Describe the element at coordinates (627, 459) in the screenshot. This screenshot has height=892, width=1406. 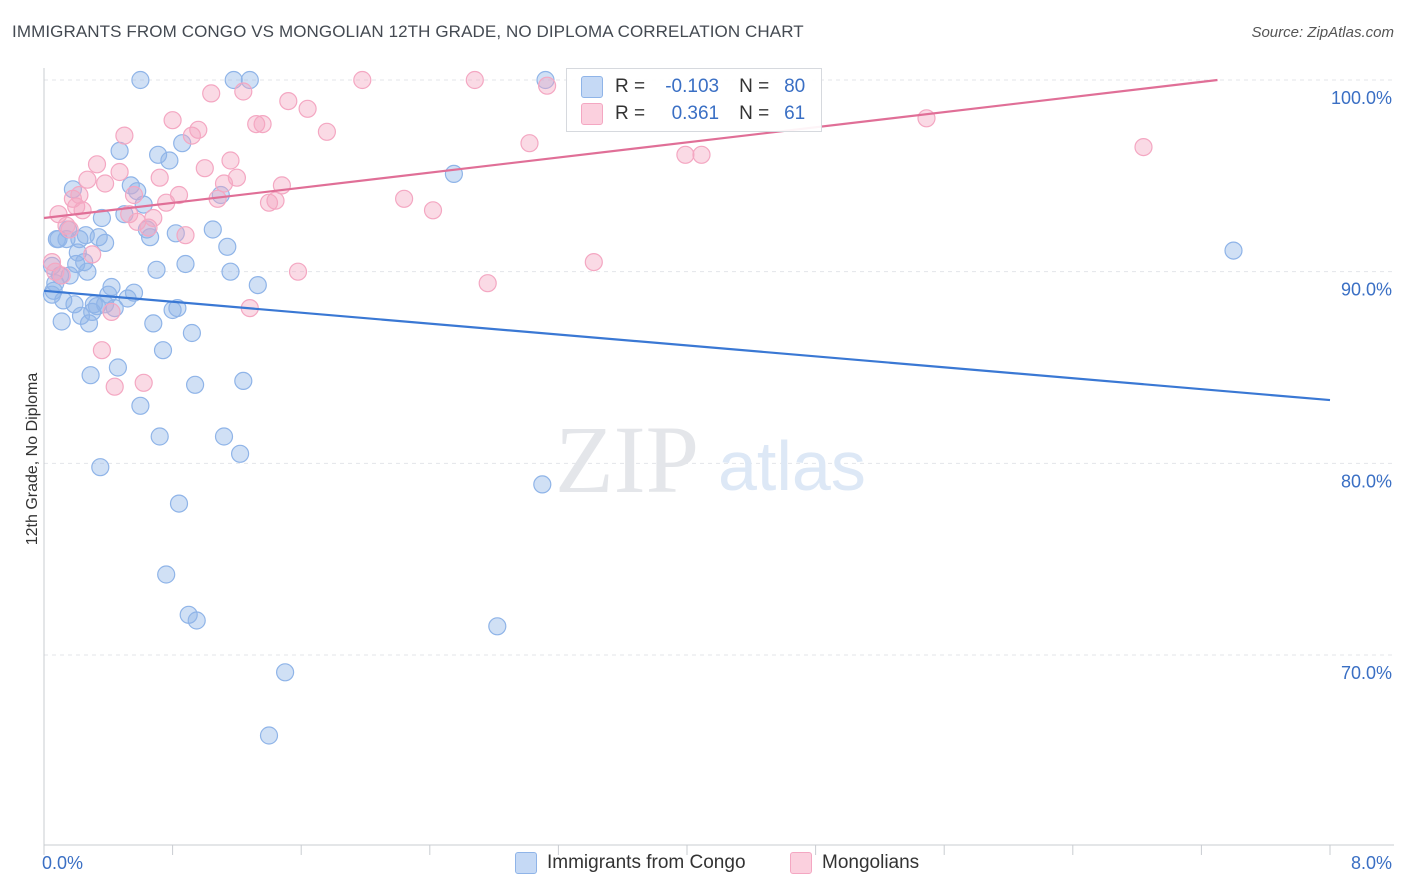
I see `watermark-zip: ZIP` at that location.